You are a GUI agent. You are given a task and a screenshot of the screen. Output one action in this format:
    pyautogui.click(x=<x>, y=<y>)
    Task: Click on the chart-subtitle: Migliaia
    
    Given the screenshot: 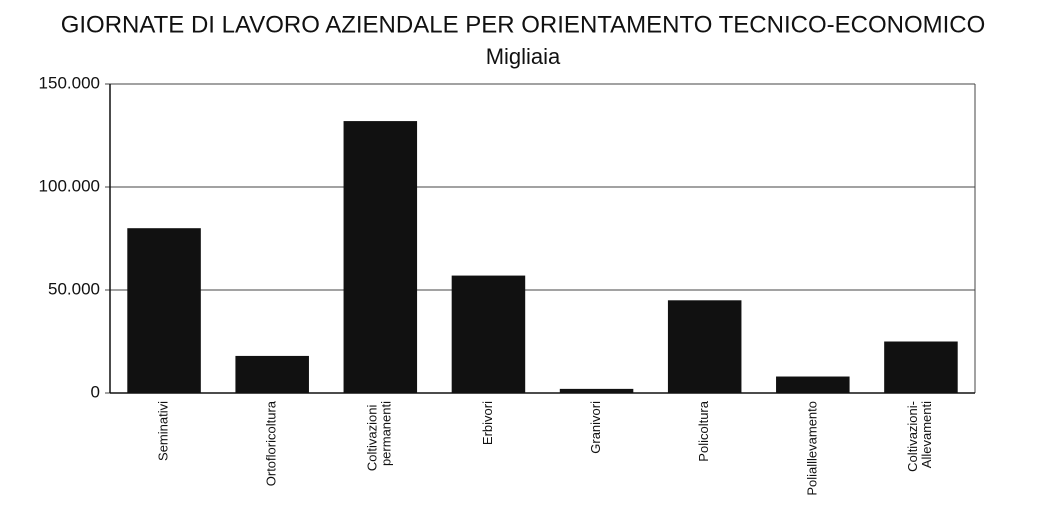 What is the action you would take?
    pyautogui.click(x=523, y=56)
    